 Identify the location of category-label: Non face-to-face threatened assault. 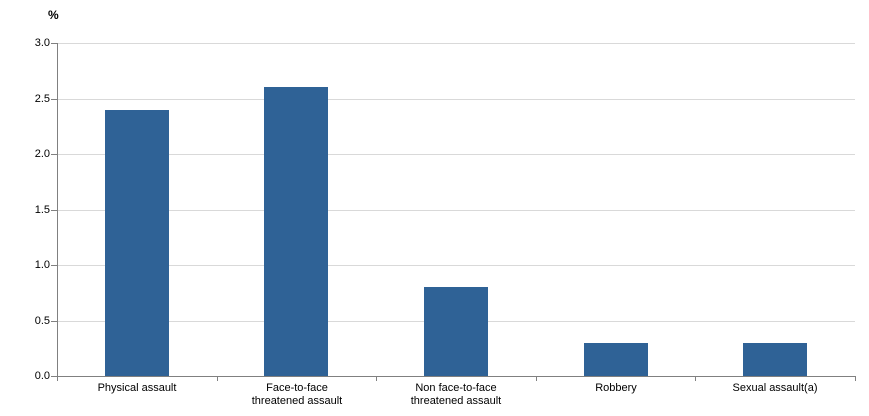
(456, 394).